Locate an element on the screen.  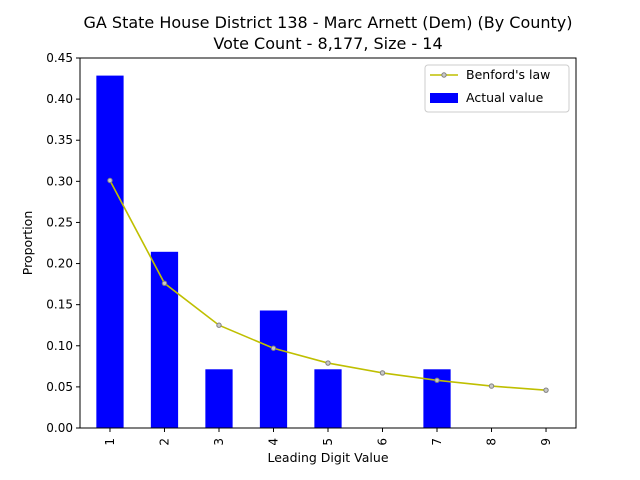
y-tick-label: 0.05 is located at coordinates (59, 387).